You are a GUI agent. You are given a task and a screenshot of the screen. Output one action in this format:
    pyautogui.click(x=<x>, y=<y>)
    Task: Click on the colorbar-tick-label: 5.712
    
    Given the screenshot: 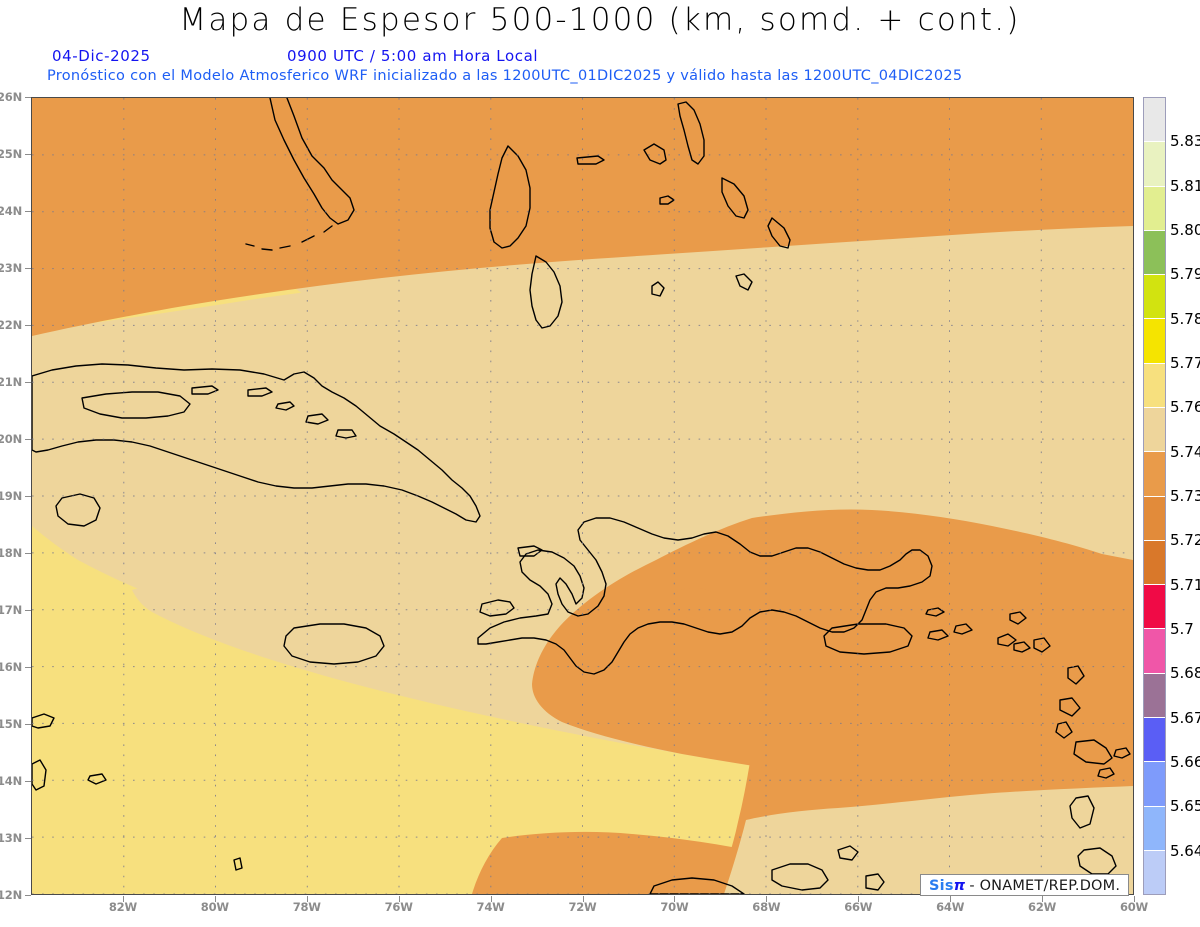 What is the action you would take?
    pyautogui.click(x=1185, y=584)
    